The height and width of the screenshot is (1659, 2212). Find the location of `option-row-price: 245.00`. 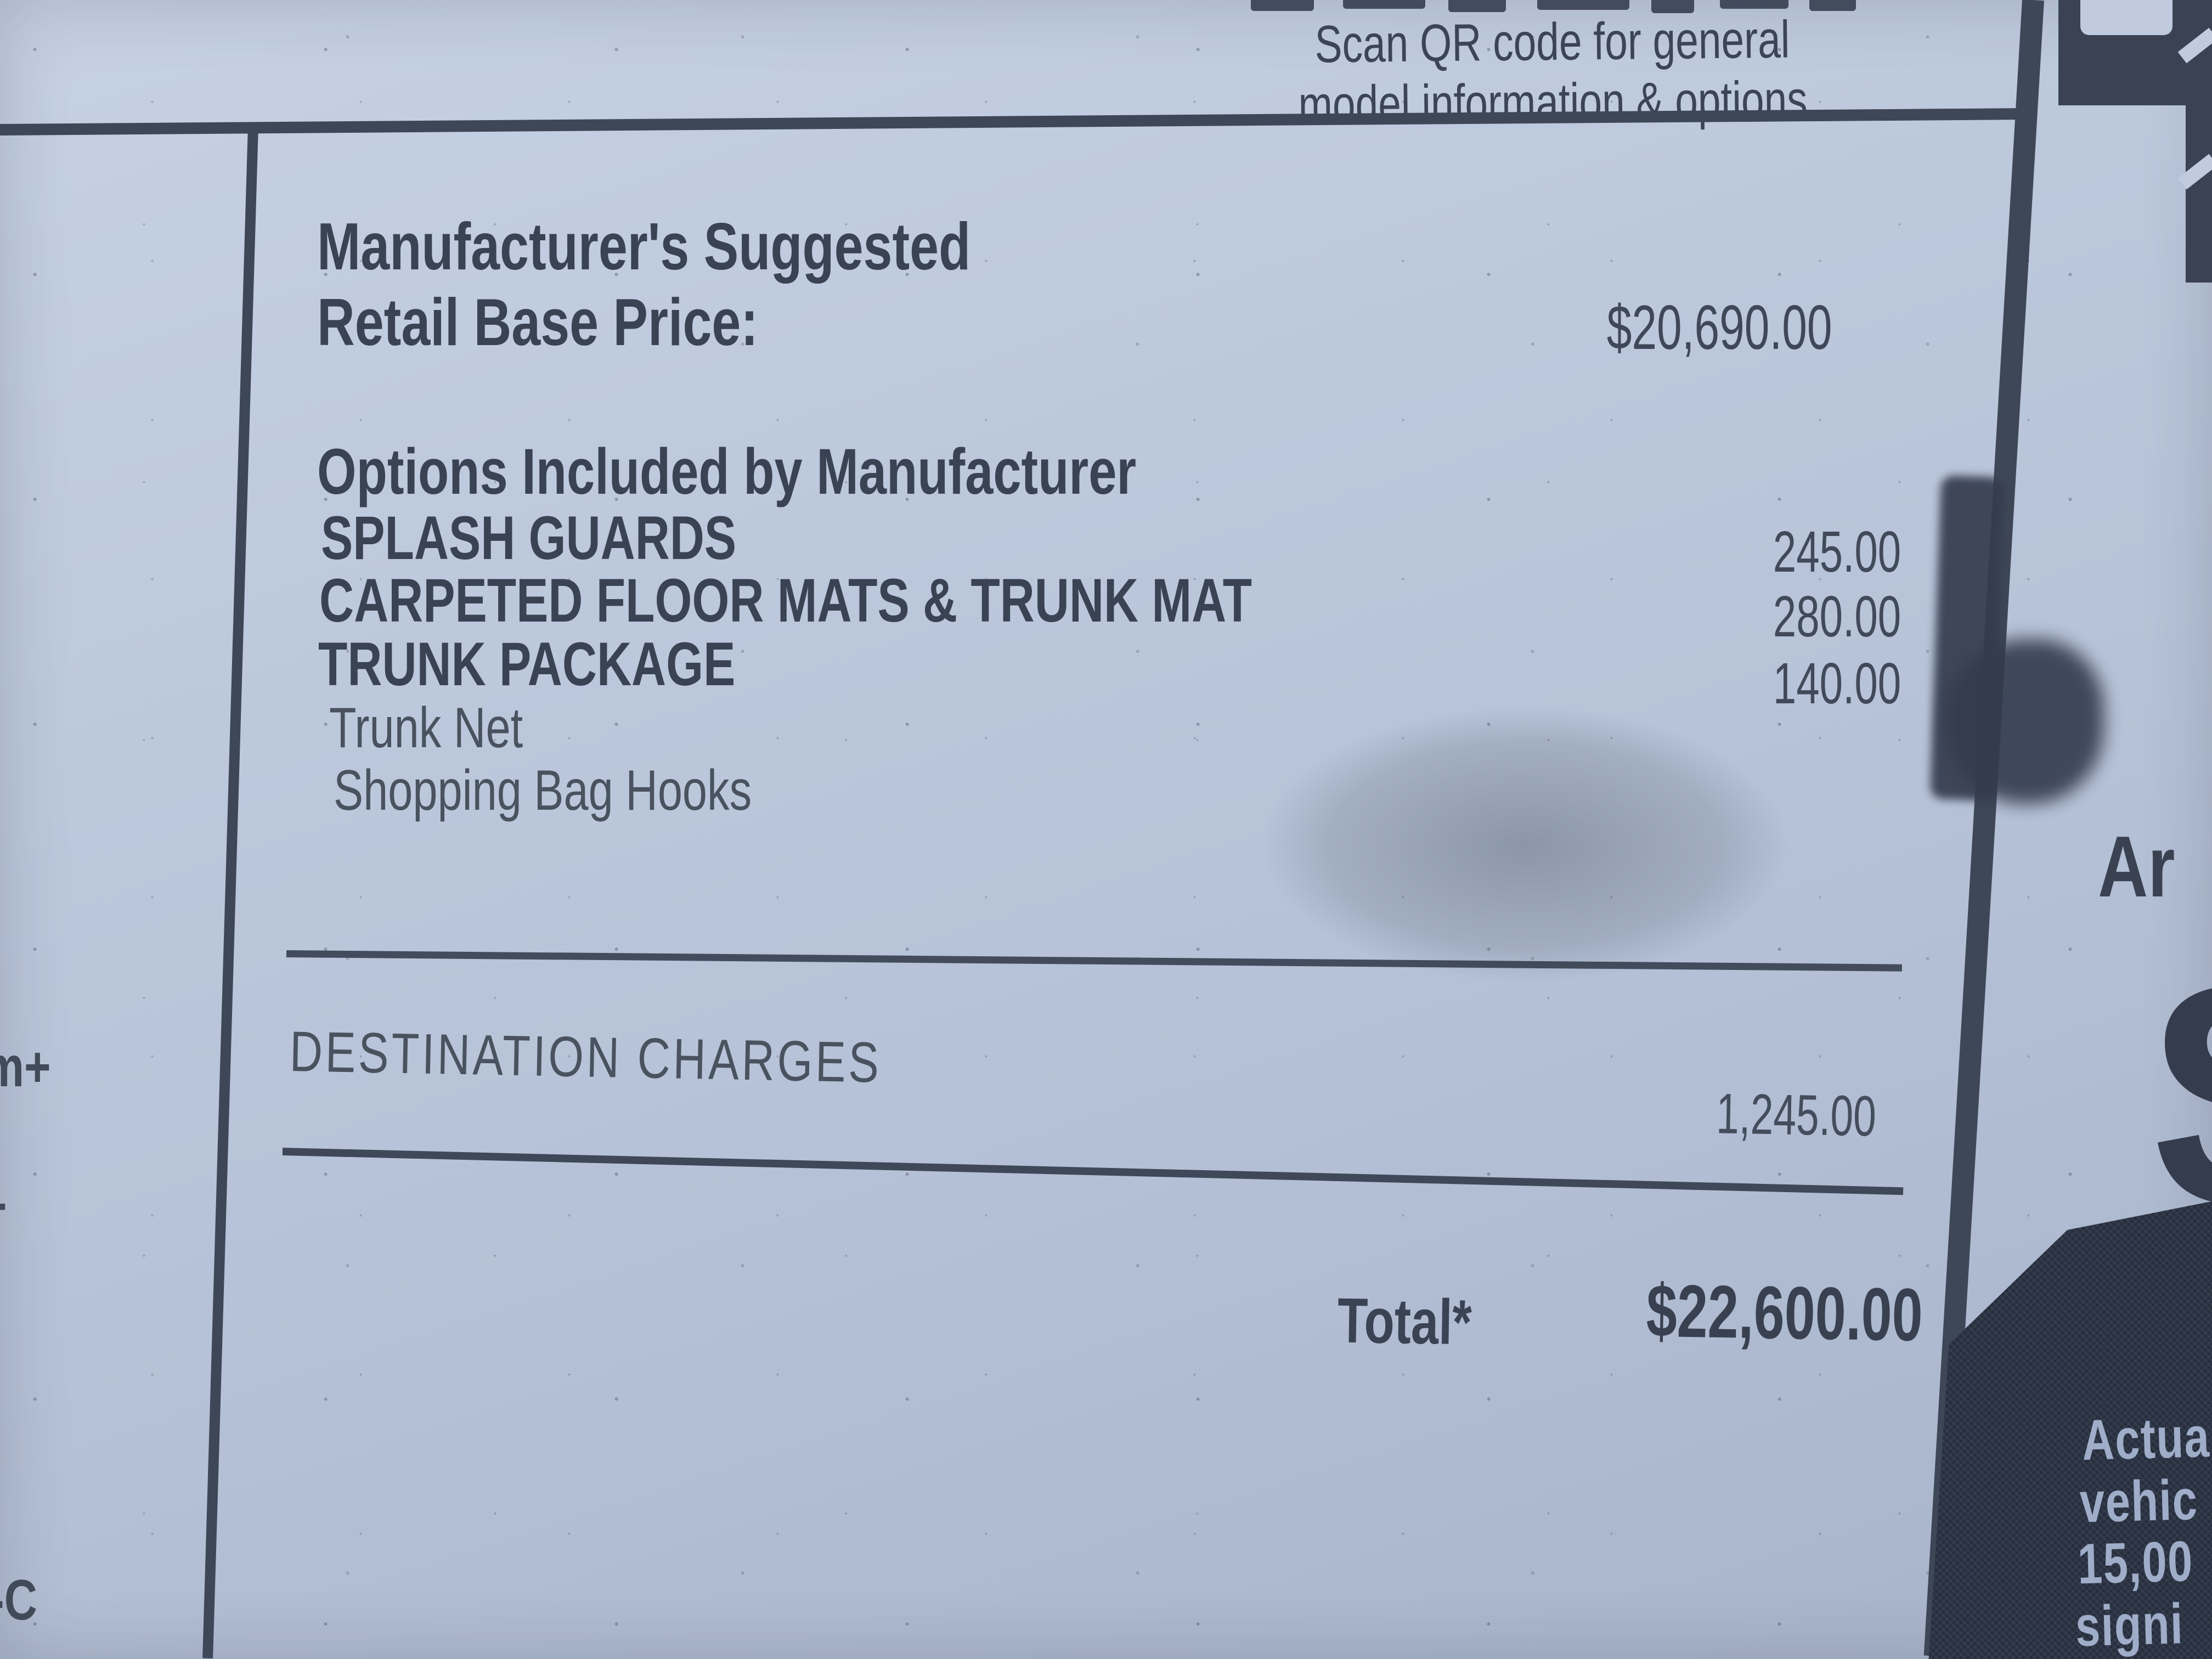

option-row-price: 245.00 is located at coordinates (1762, 552).